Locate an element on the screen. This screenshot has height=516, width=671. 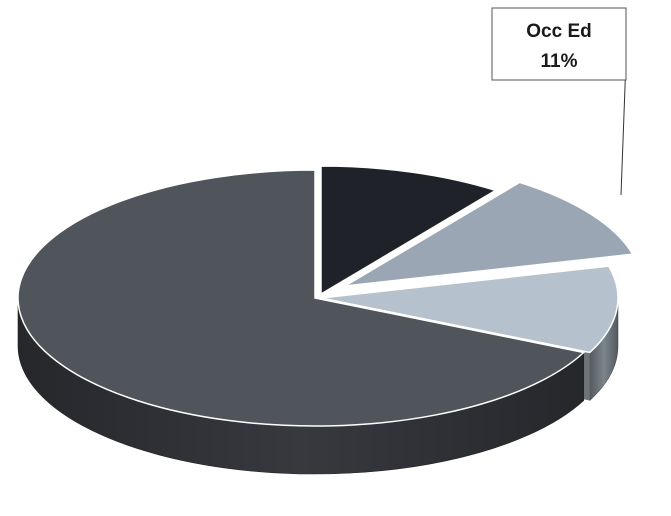
callout-leader-line is located at coordinates (623, 127).